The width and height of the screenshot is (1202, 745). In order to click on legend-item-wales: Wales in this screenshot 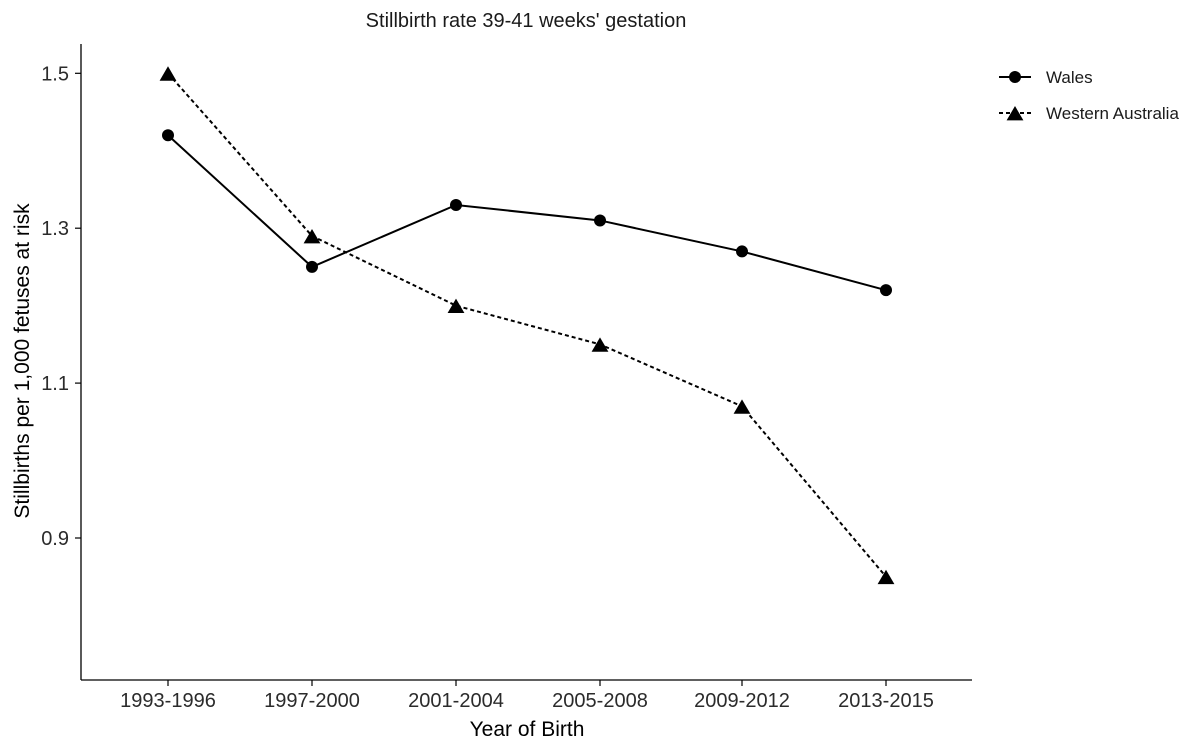, I will do `click(1046, 77)`.